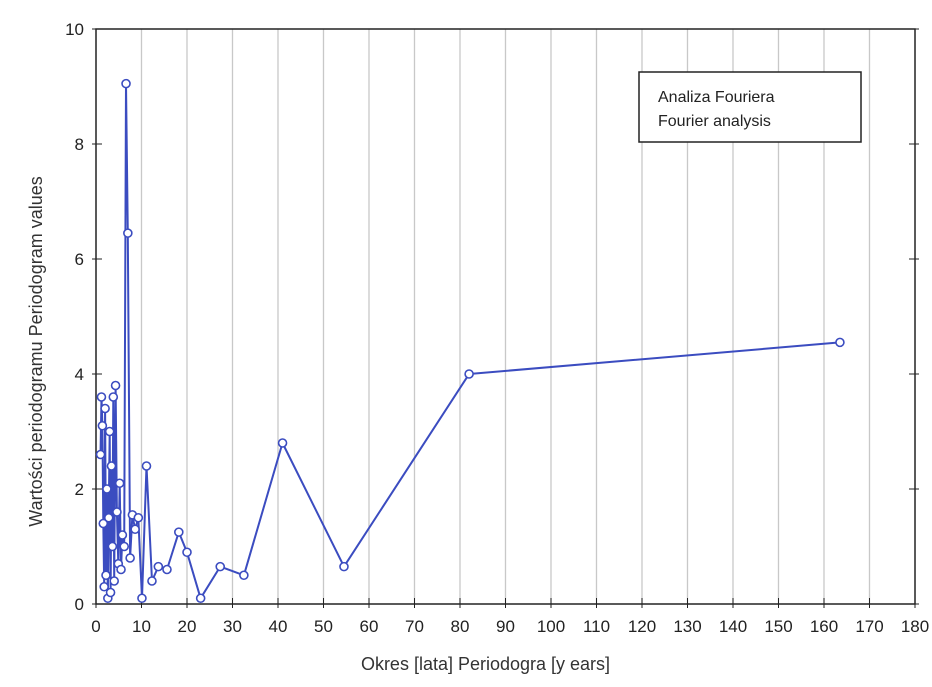 The width and height of the screenshot is (932, 687). Describe the element at coordinates (36, 351) in the screenshot. I see `y-axis-title: Wartości periodogramu Periodogram values` at that location.